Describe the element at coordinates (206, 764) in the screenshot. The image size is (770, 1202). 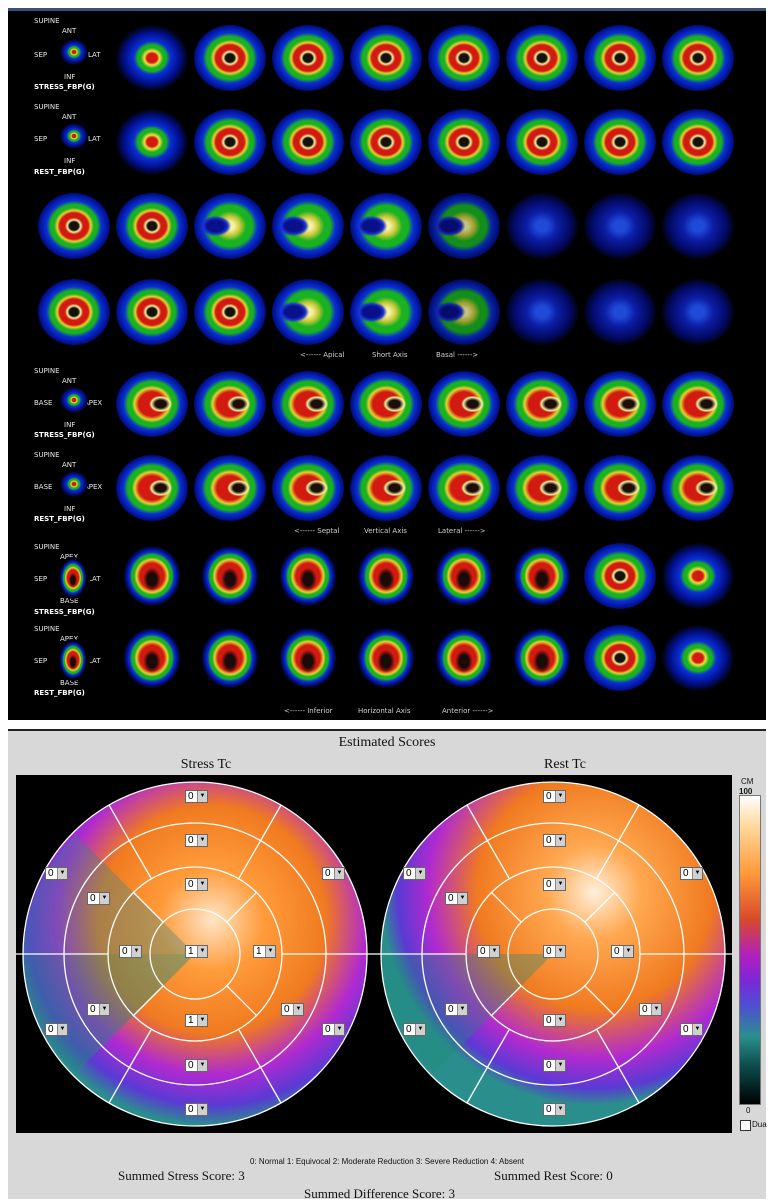
I see `stress-polar-title: Stress Tc` at that location.